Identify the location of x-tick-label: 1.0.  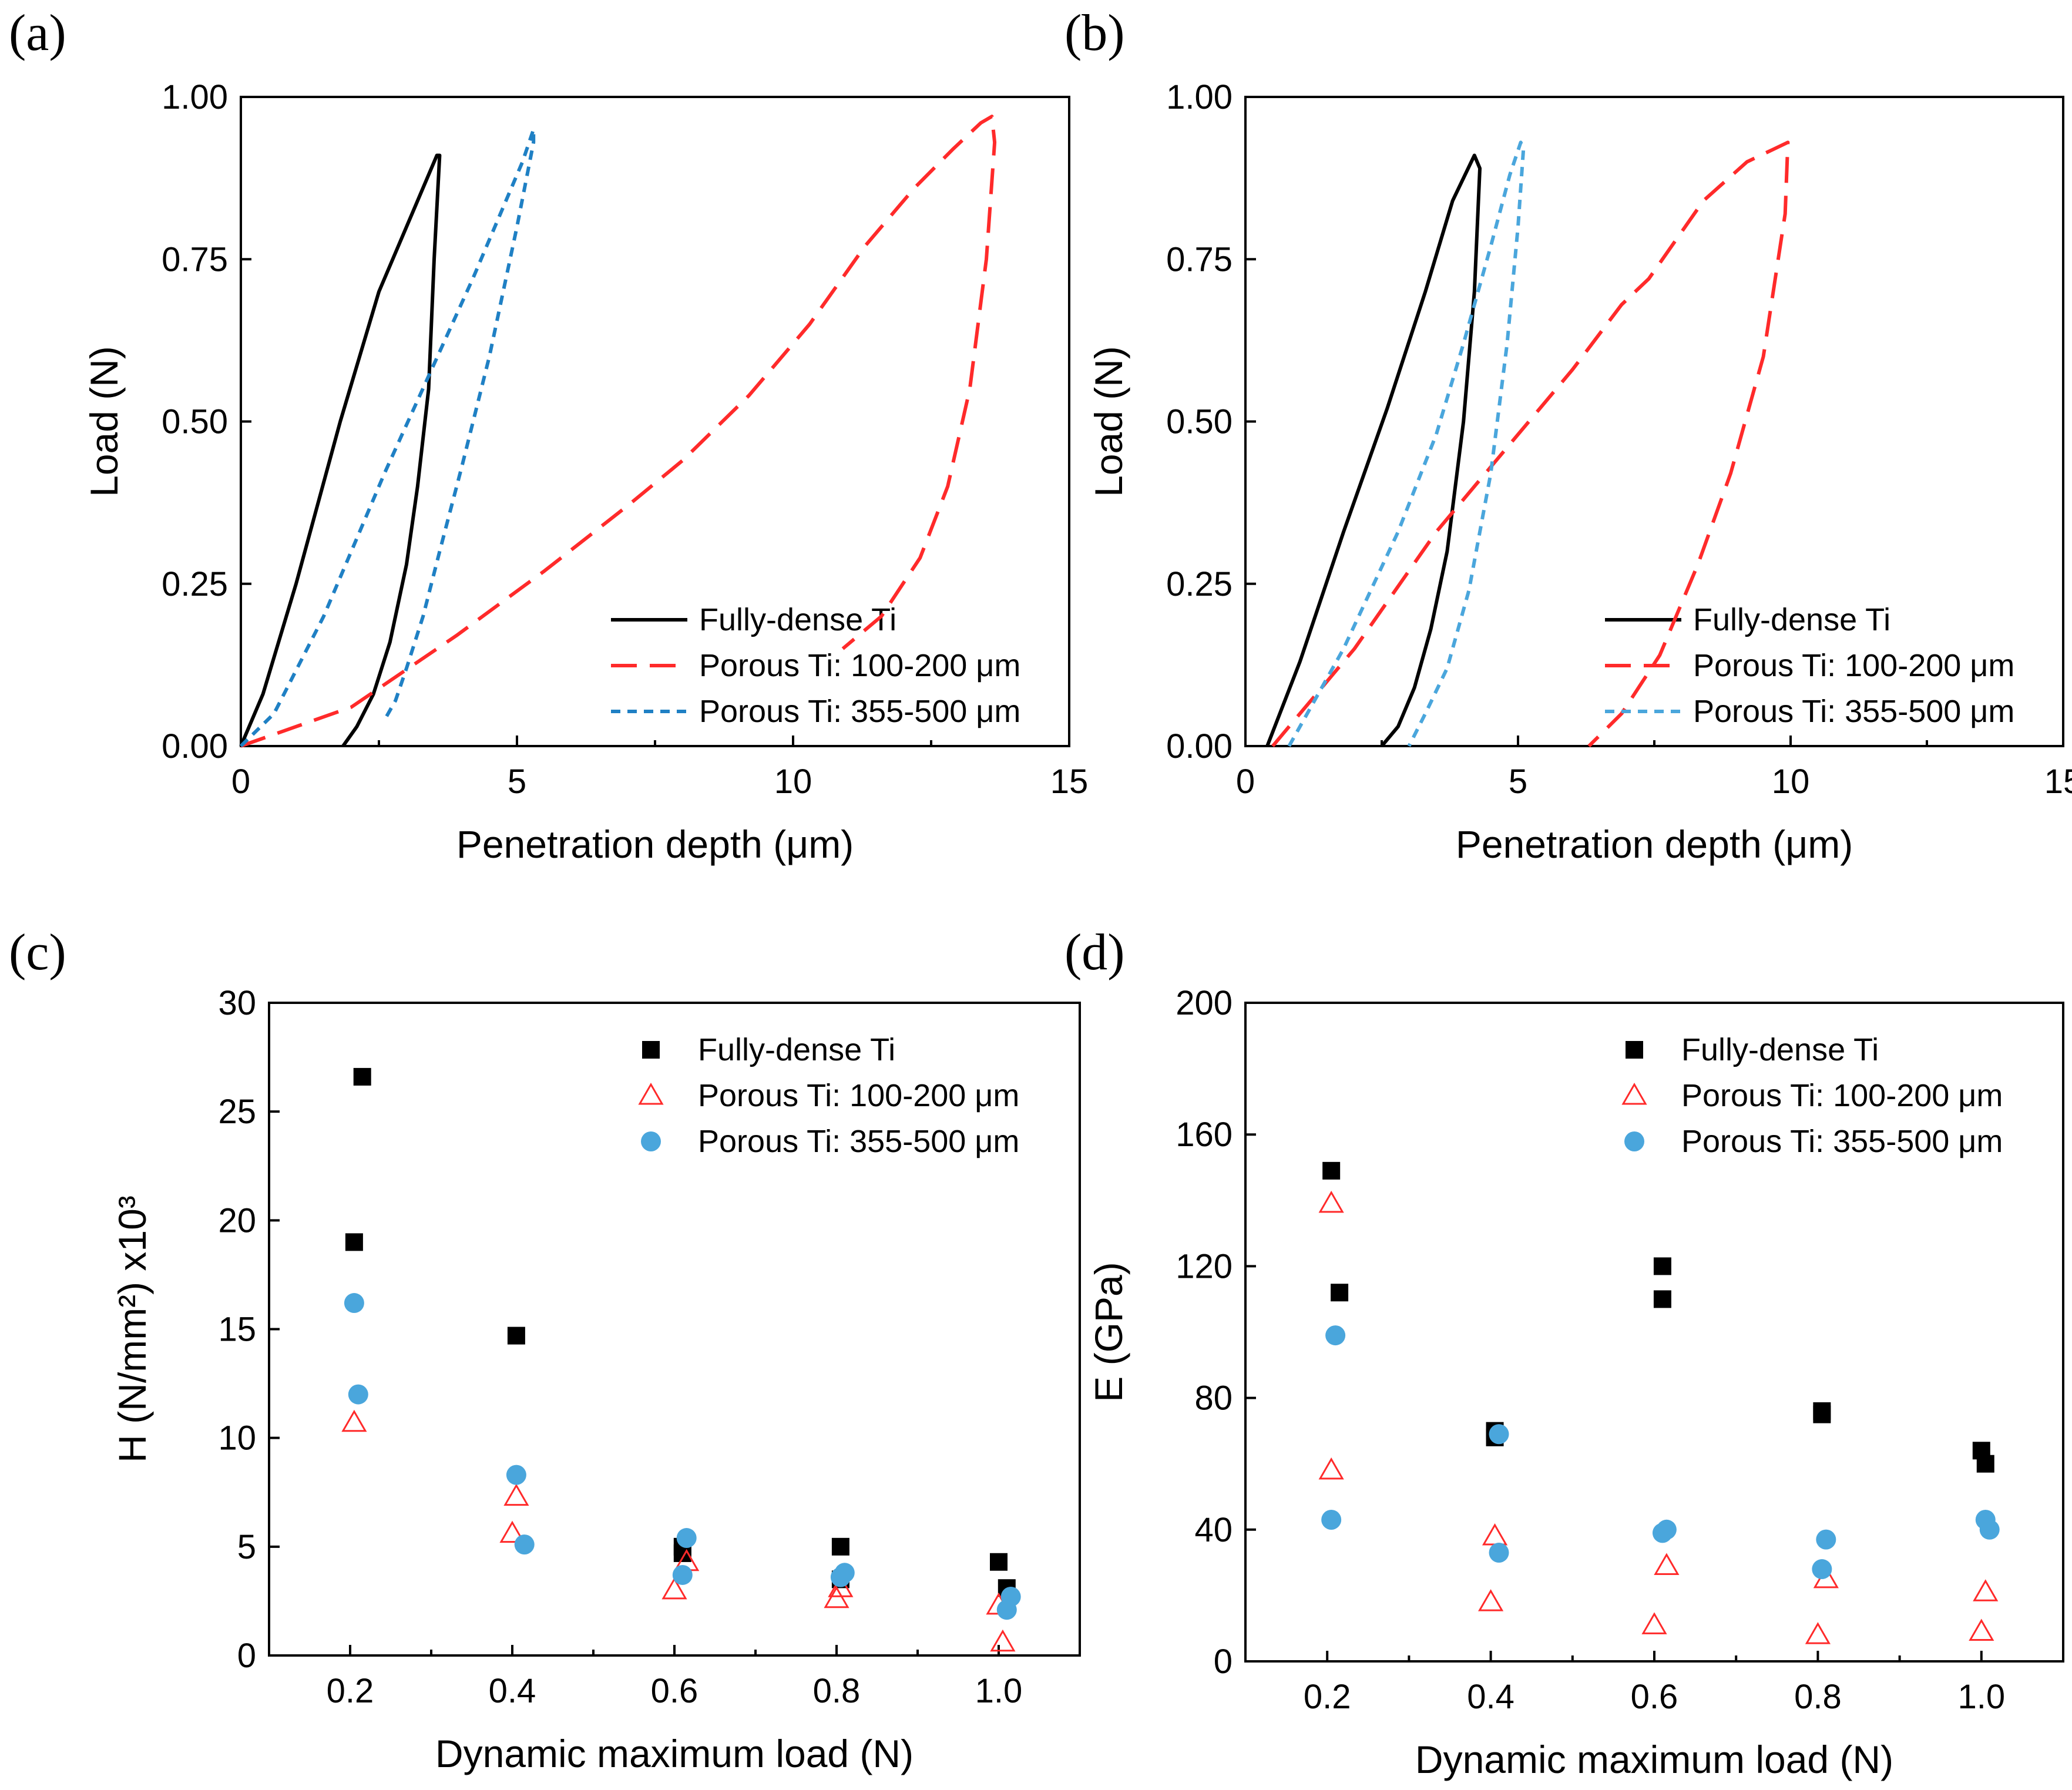
(999, 1691).